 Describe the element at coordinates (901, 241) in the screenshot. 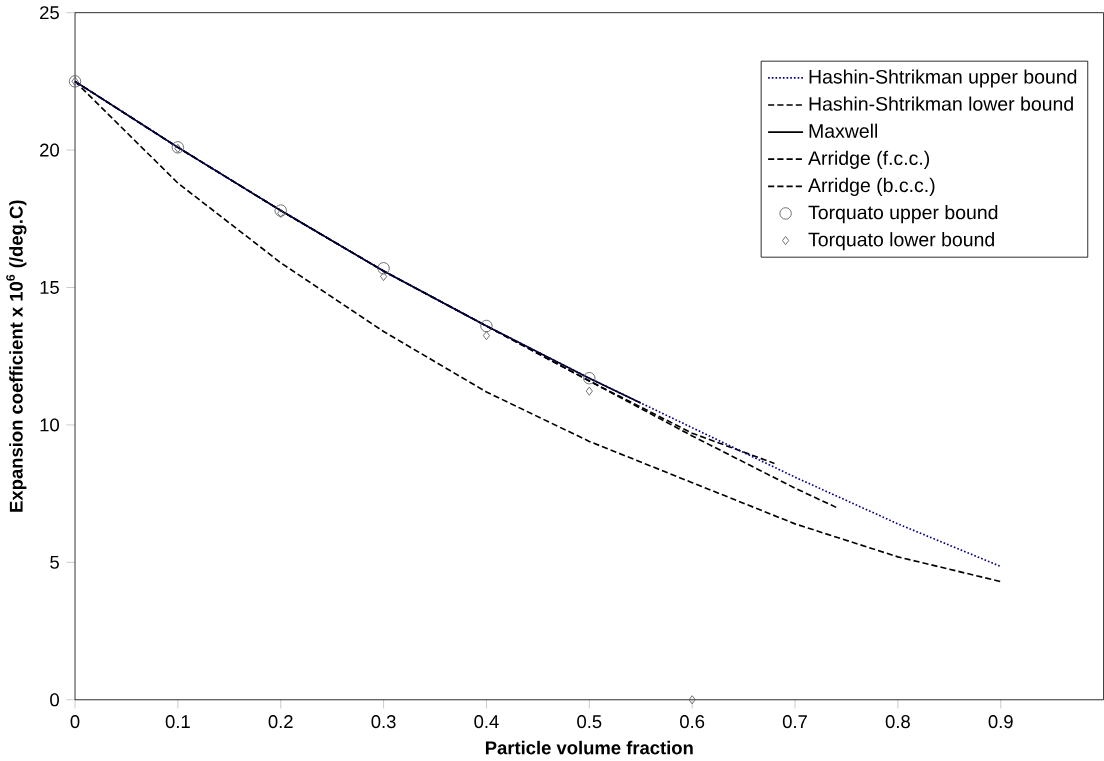

I see `legend-label: Torquato lower bound` at that location.